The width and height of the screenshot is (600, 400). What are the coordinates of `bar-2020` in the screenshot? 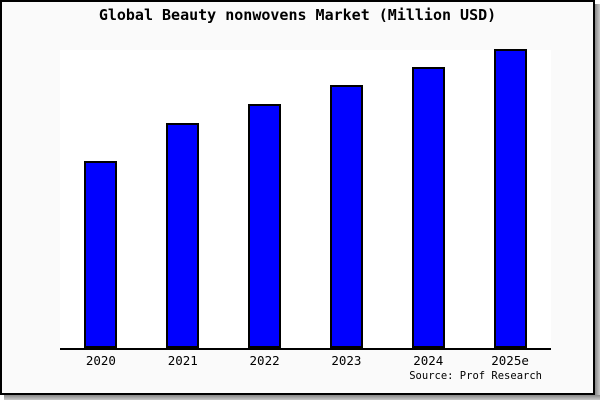 It's located at (101, 254).